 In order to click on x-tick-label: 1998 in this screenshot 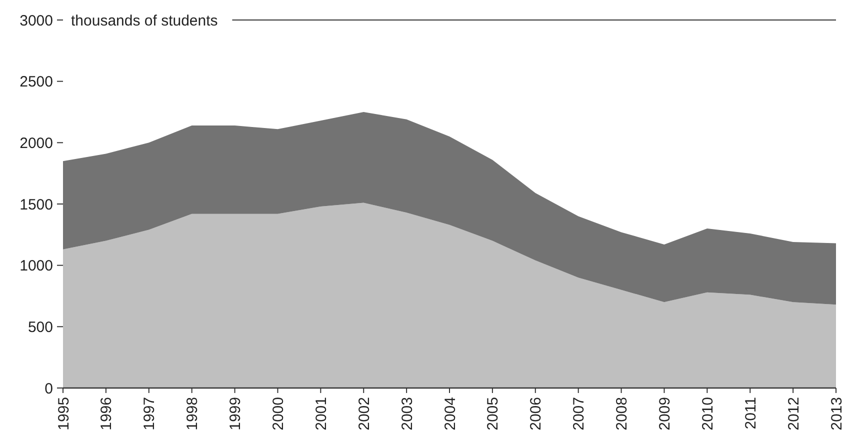, I will do `click(193, 413)`.